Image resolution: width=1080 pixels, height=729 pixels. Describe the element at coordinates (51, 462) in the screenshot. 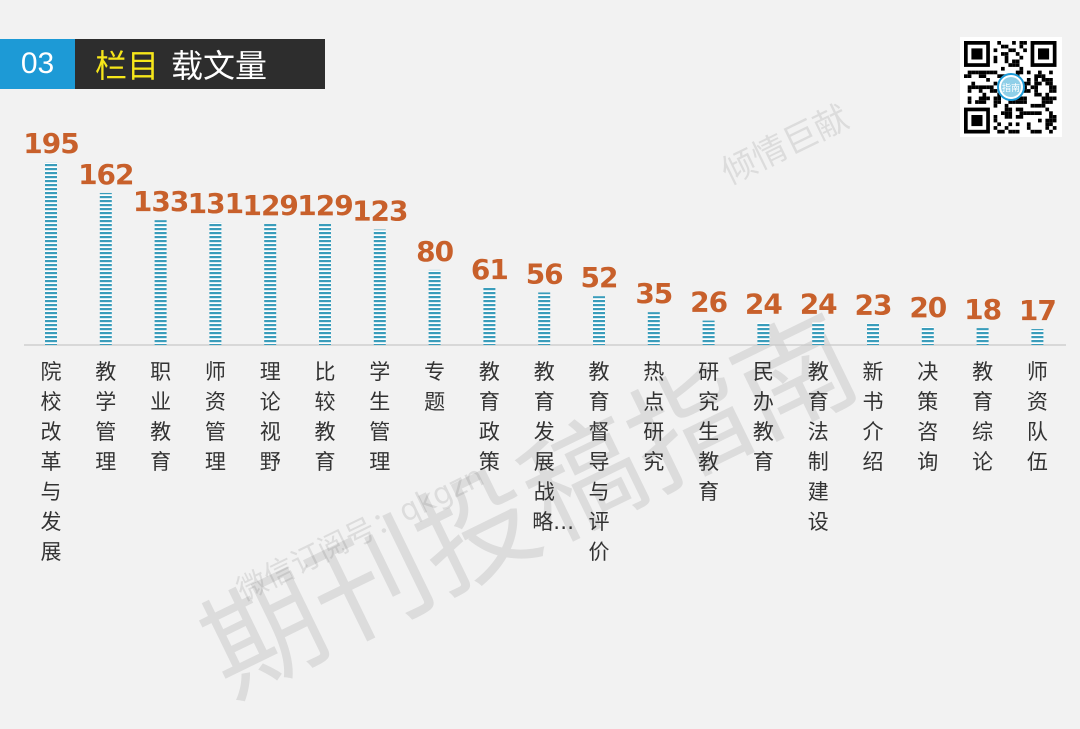

I see `category-label: 院校改革与发展` at that location.